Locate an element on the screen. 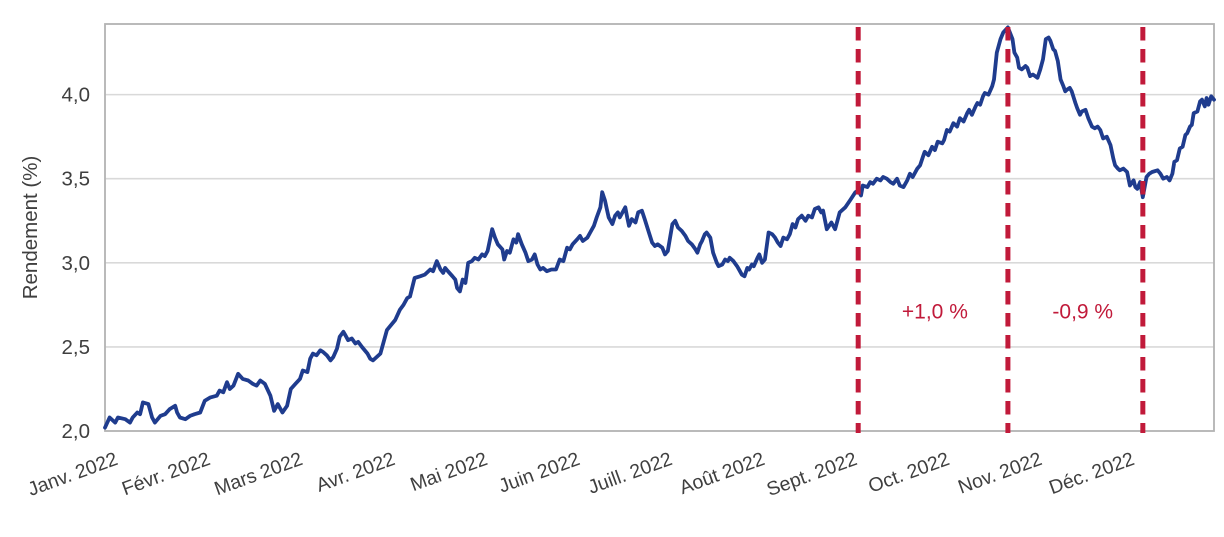  x-tick-label: Oct. 2022 is located at coordinates (908, 473).